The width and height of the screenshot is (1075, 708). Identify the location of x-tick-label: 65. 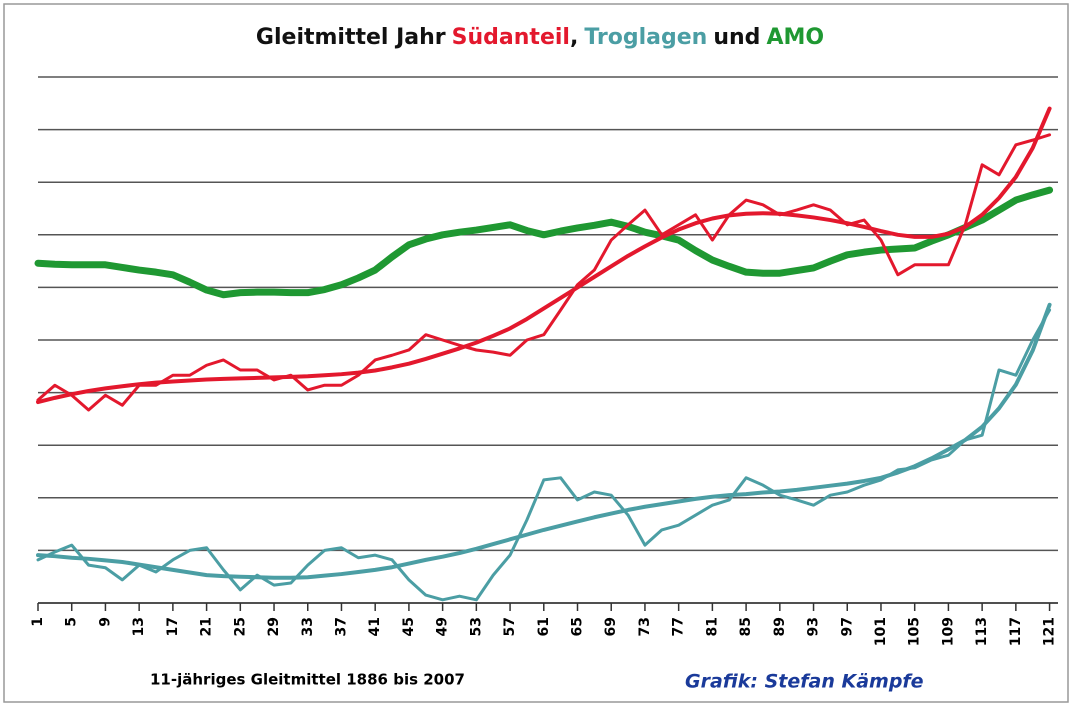
(578, 626).